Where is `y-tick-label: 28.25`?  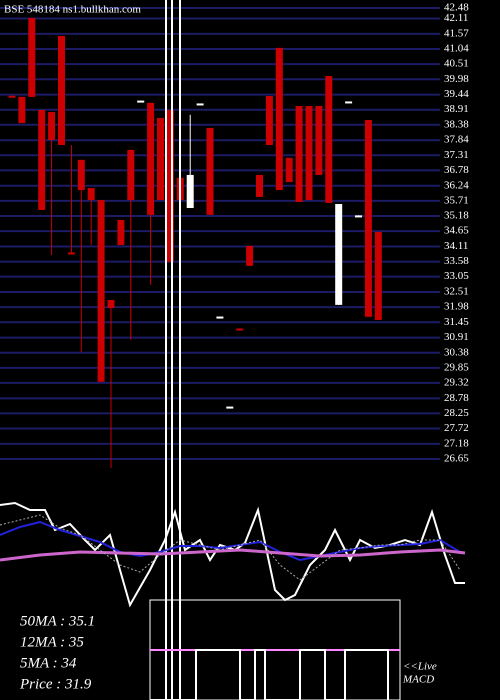
y-tick-label: 28.25 is located at coordinates (456, 413).